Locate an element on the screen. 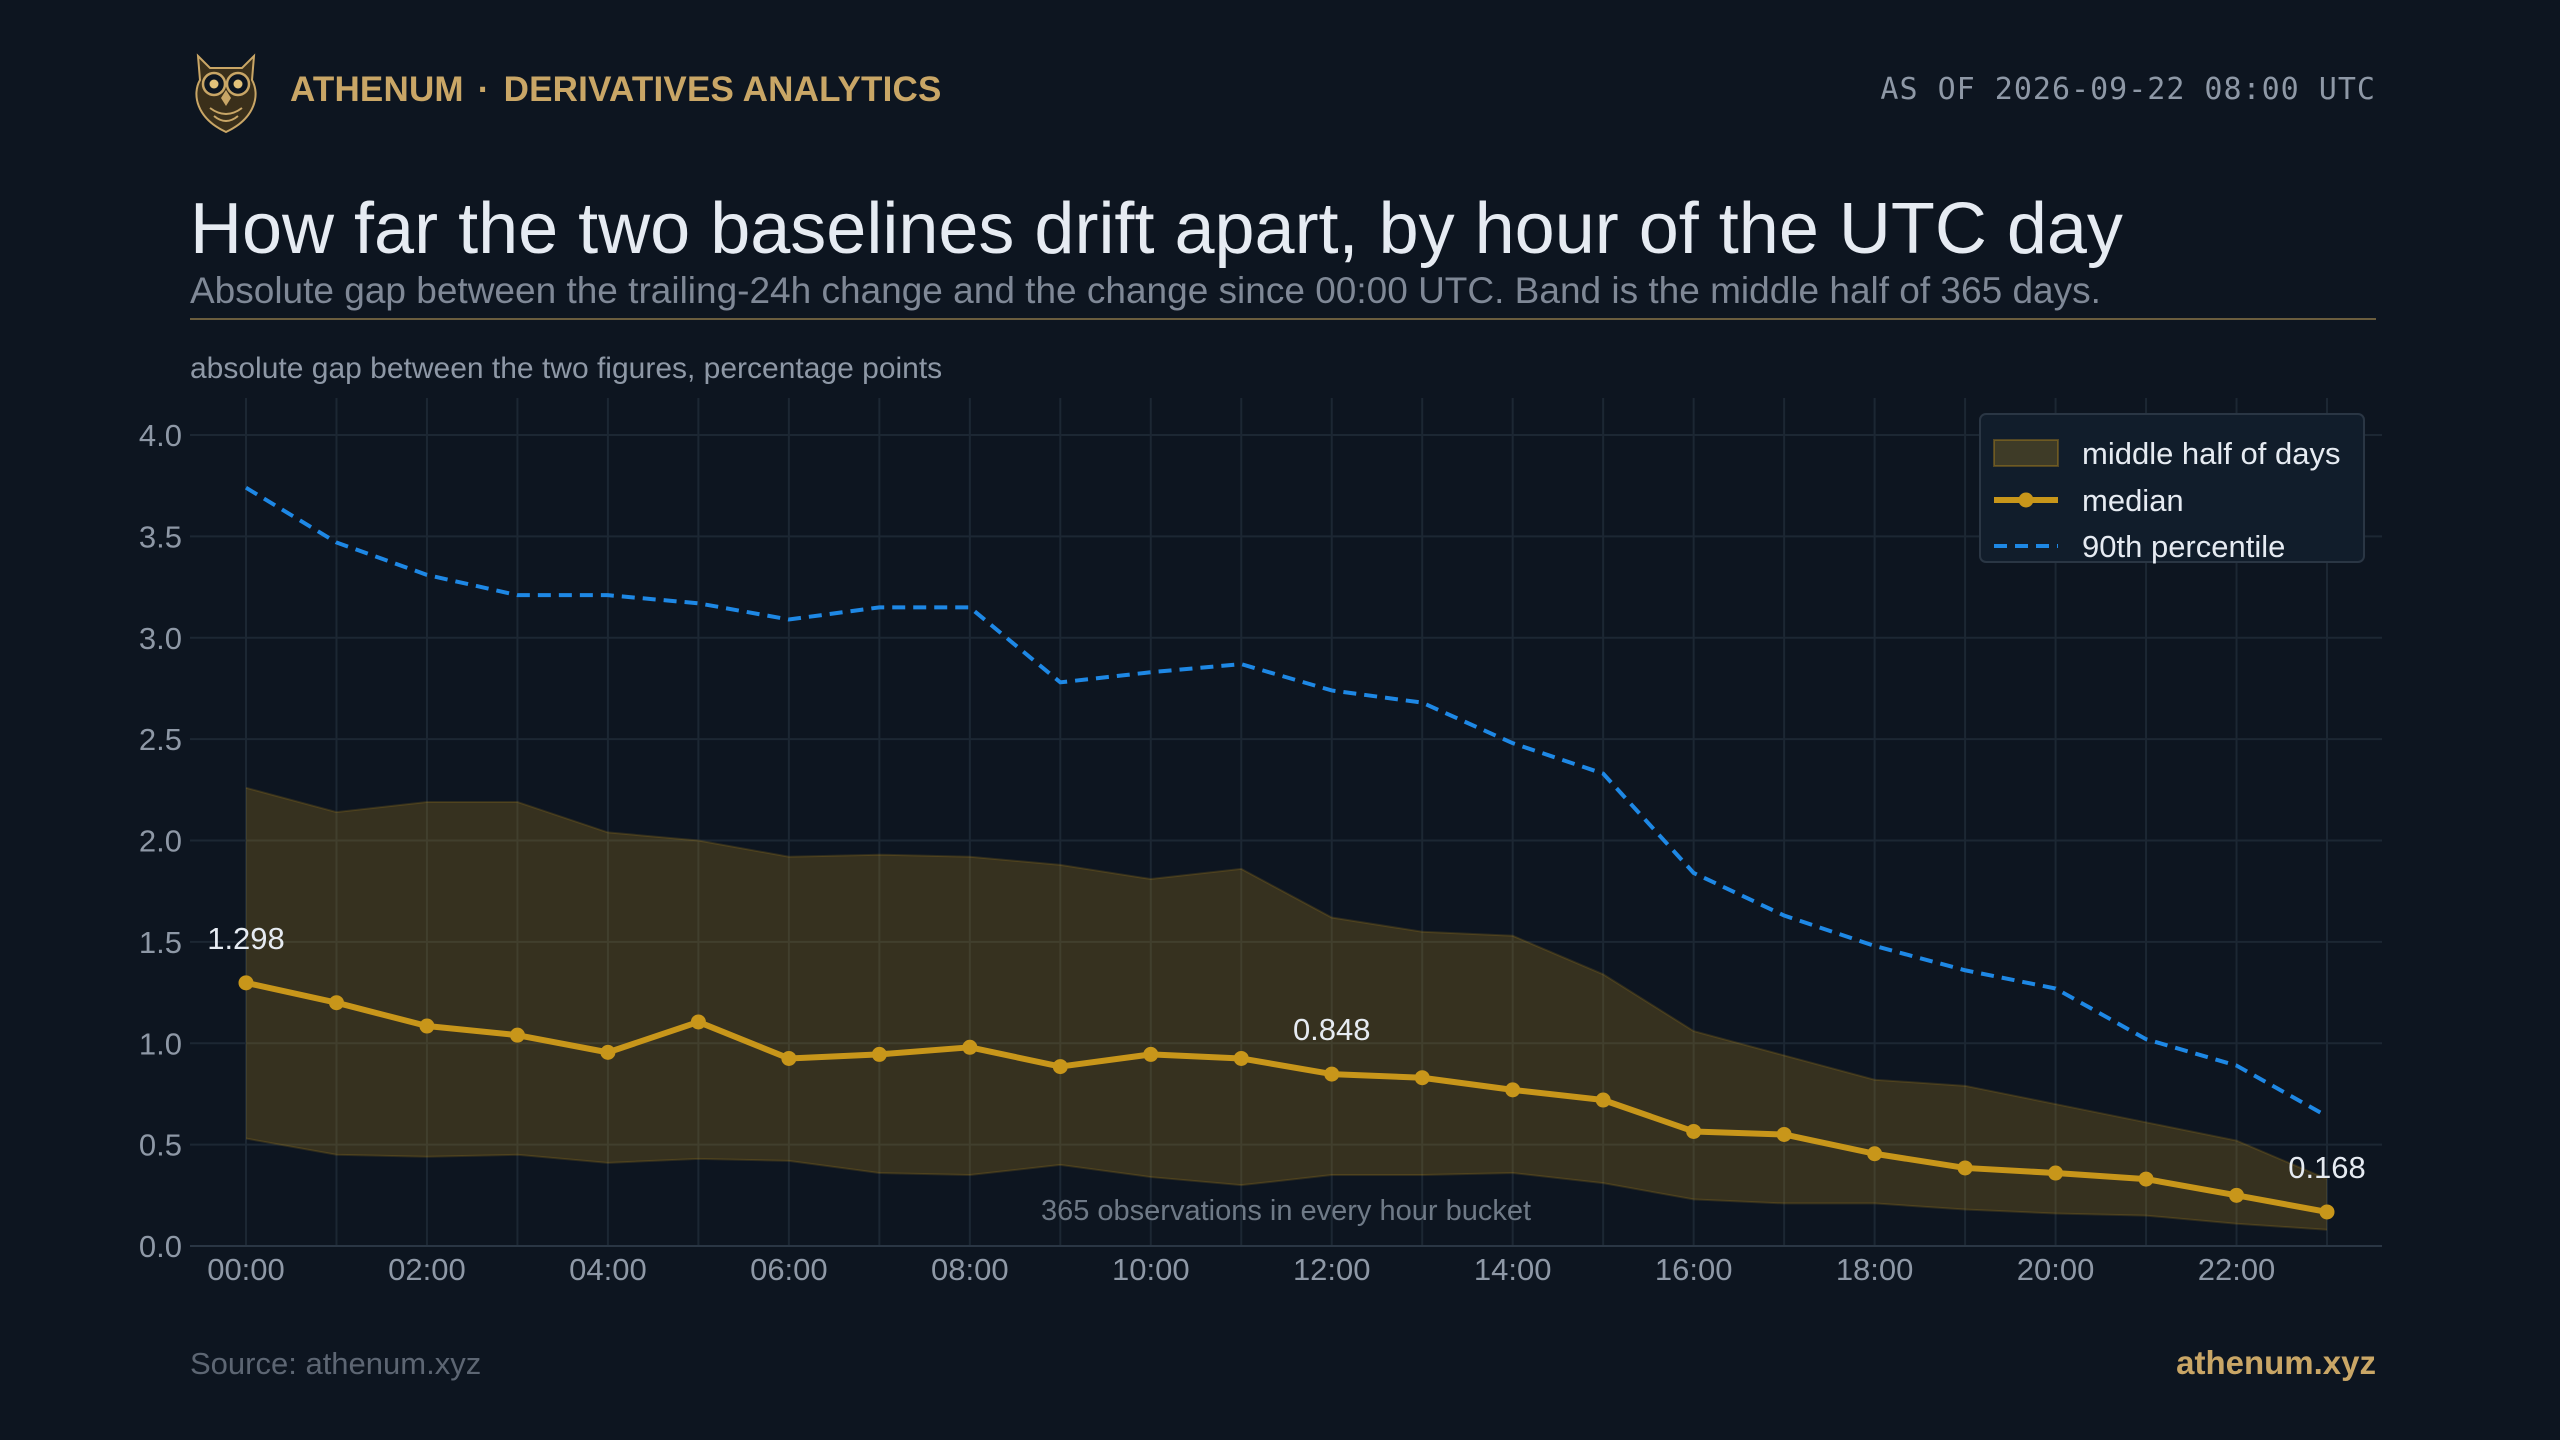 Image resolution: width=2560 pixels, height=1440 pixels. observations-annotation: 365 observations in every hour bucket is located at coordinates (1286, 1211).